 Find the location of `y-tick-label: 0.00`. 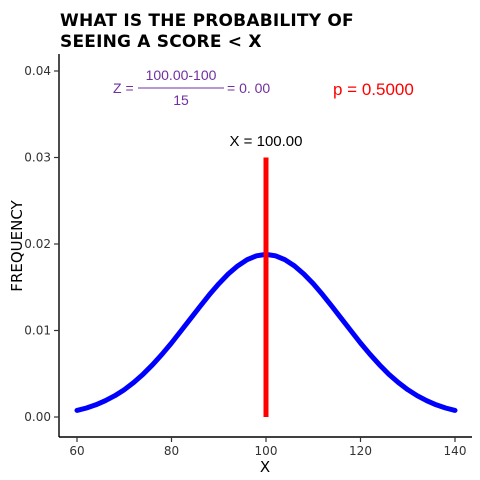

y-tick-label: 0.00 is located at coordinates (37, 417).